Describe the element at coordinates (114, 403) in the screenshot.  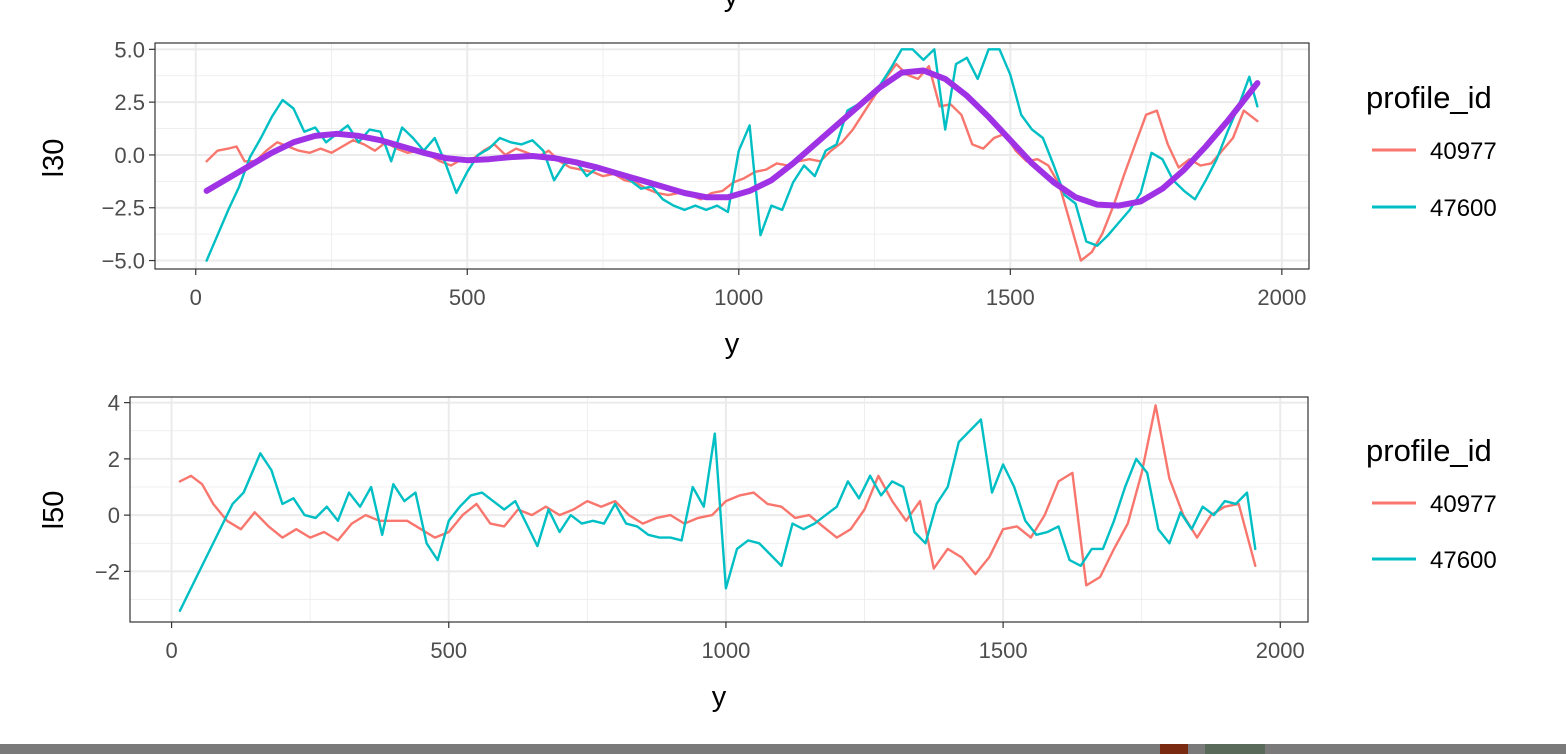
I see `y-tick-label: 4` at that location.